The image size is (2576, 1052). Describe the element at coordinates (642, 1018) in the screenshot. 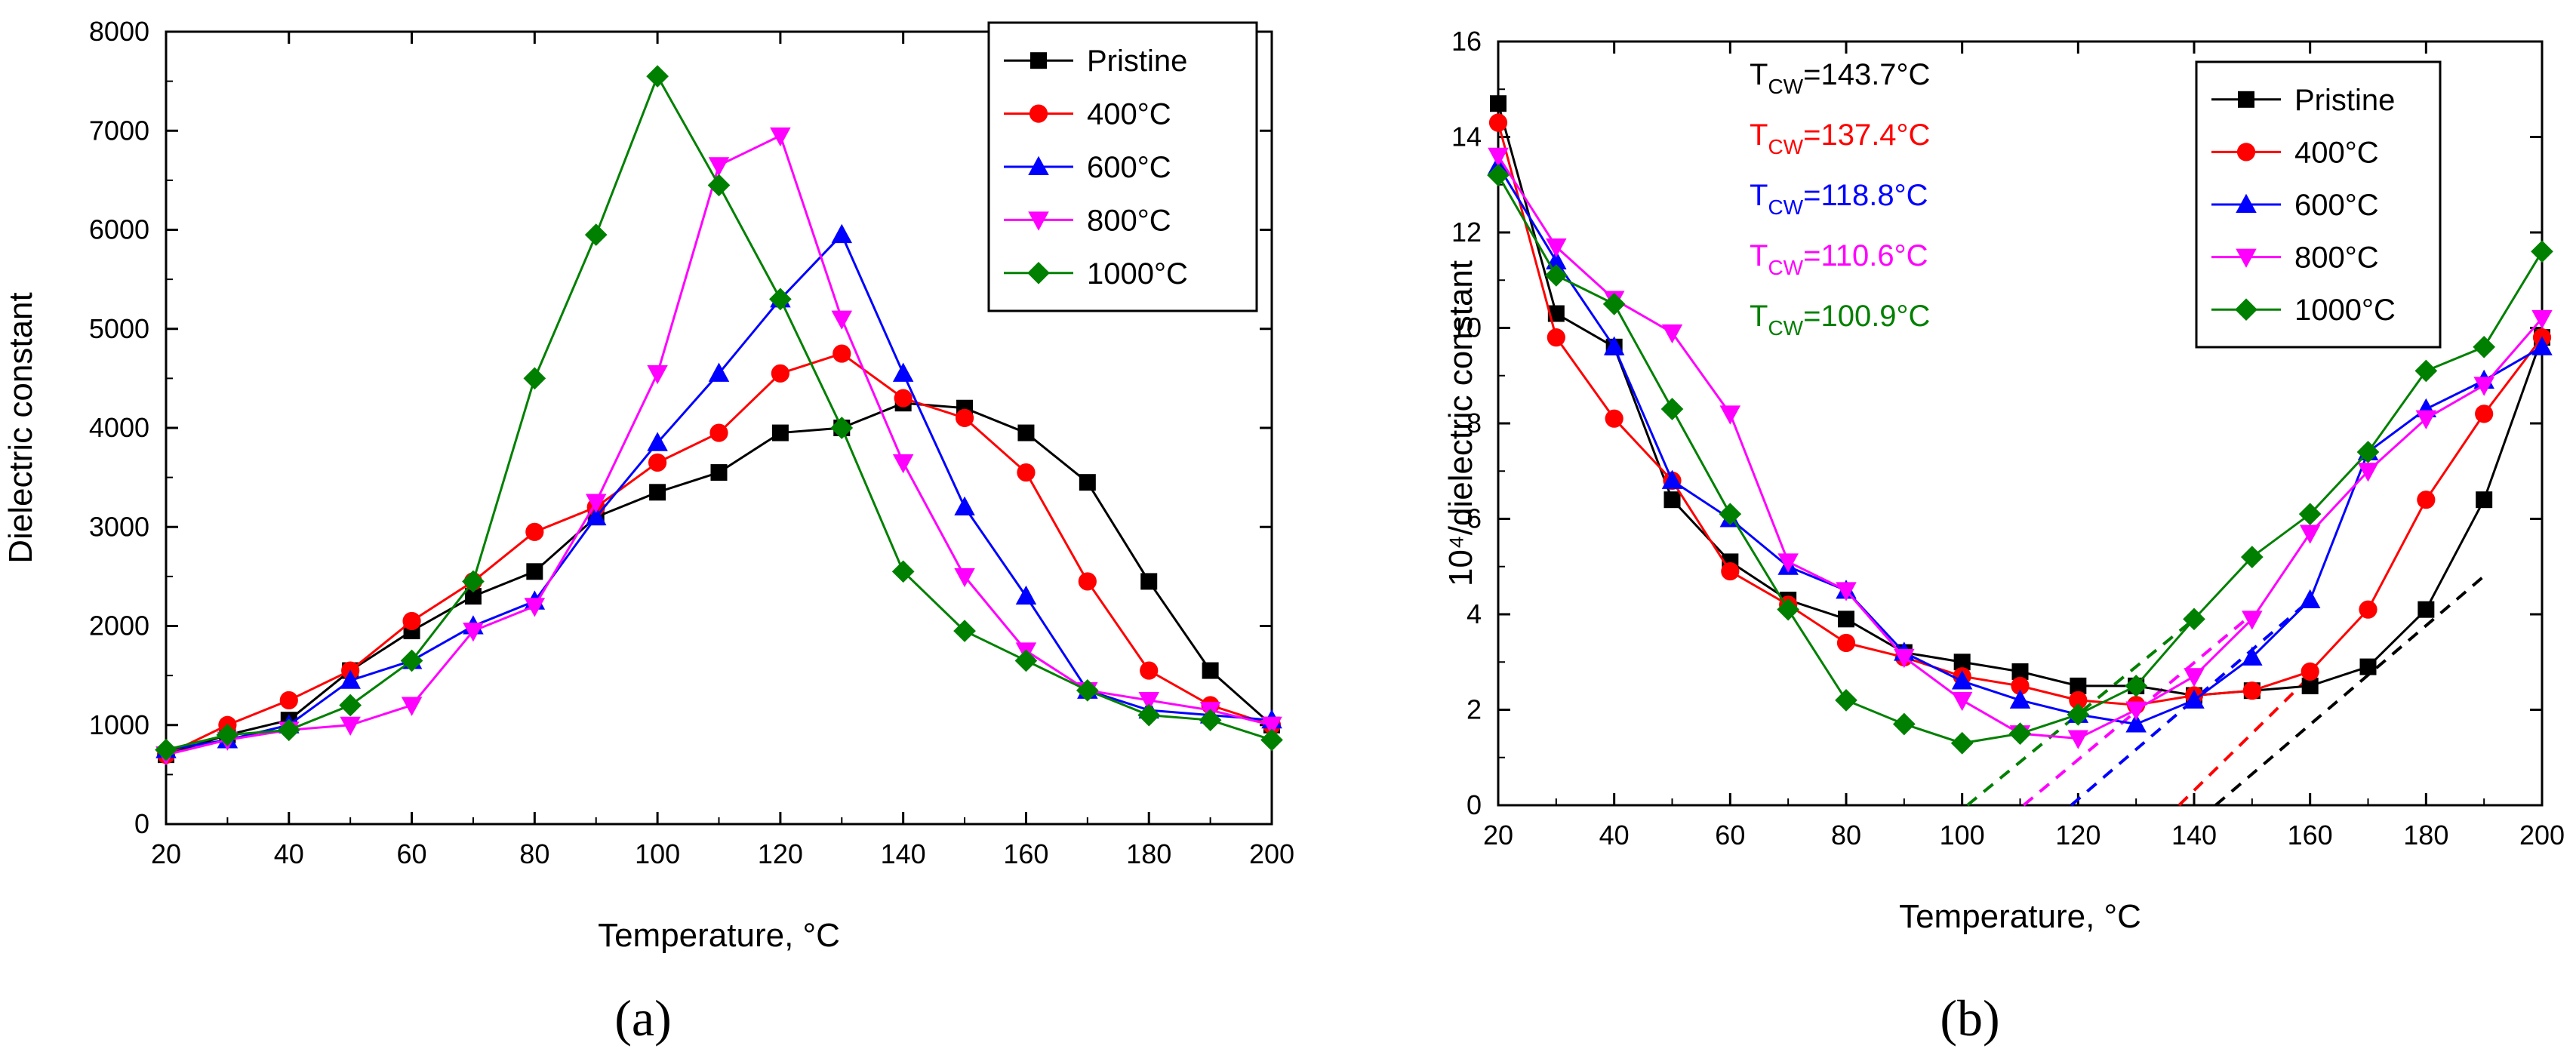

I see `panel-a-caption-label: (a)` at that location.